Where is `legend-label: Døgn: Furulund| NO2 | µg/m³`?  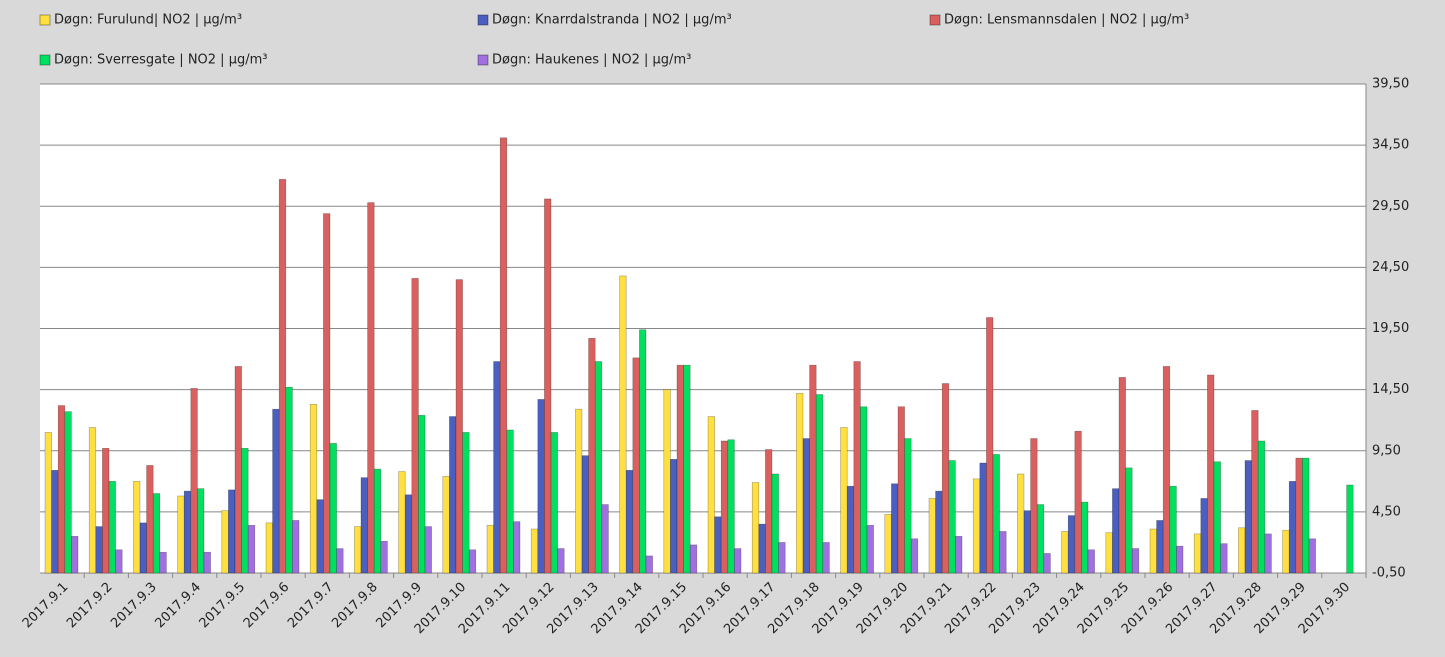 legend-label: Døgn: Furulund| NO2 | µg/m³ is located at coordinates (148, 20).